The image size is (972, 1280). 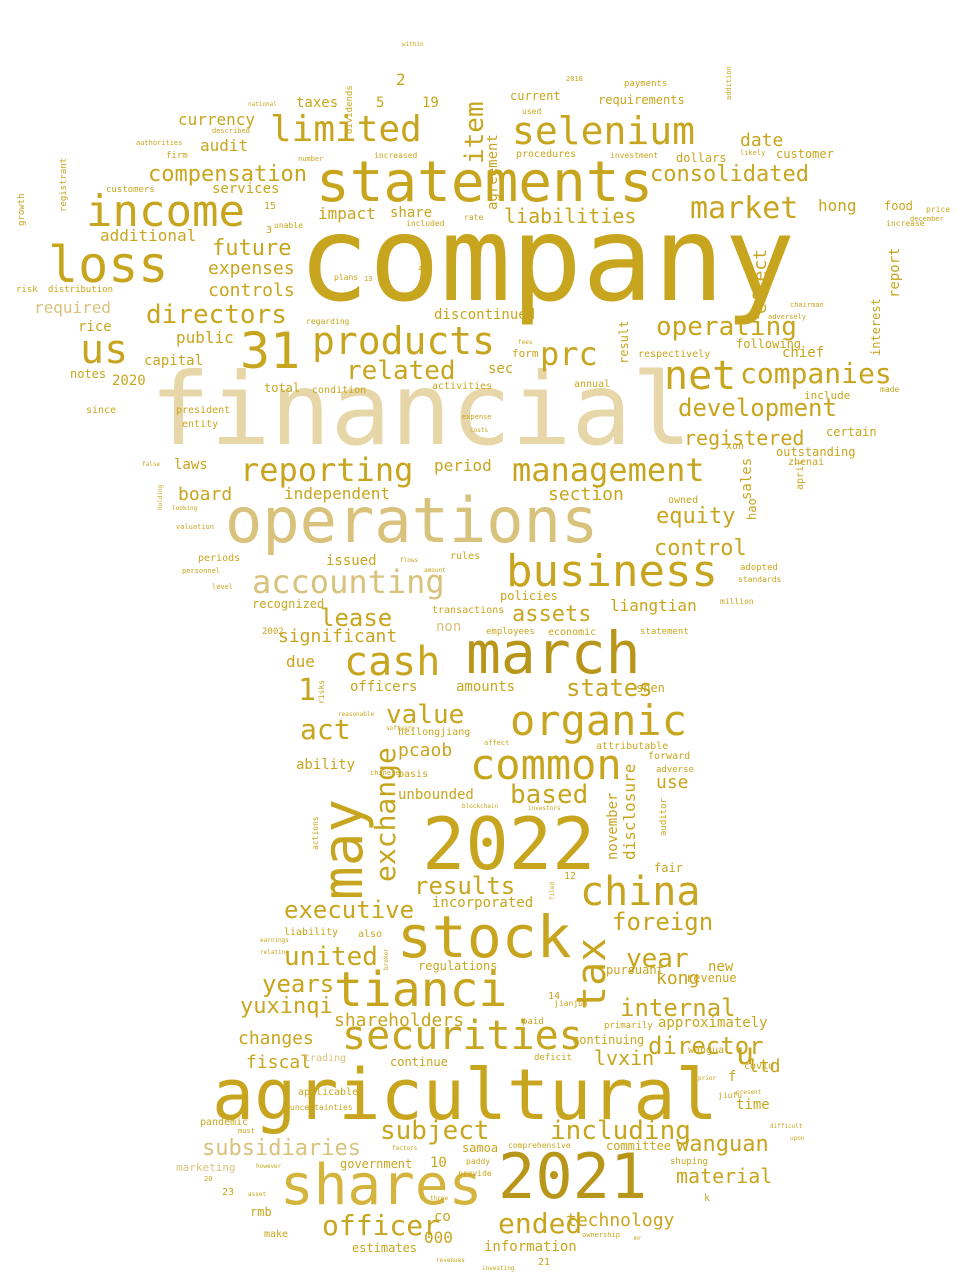 I want to click on word: 12, so click(x=570, y=876).